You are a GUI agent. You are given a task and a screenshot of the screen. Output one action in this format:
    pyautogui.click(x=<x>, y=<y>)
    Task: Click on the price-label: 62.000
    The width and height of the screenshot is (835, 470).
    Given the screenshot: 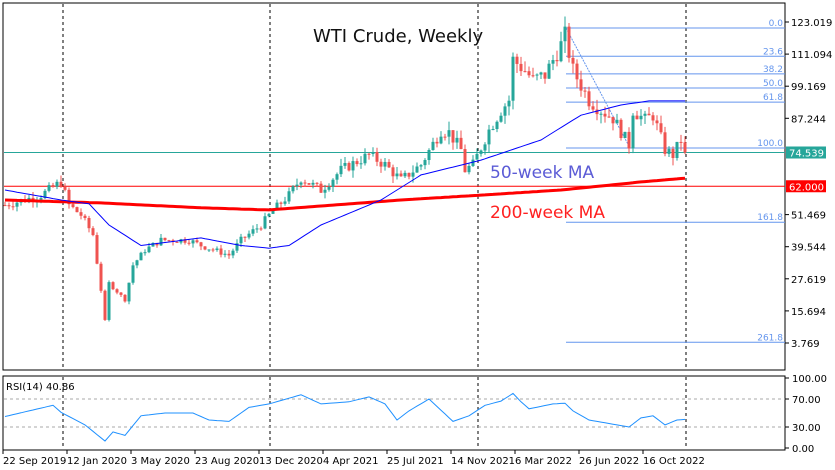 What is the action you would take?
    pyautogui.click(x=806, y=187)
    